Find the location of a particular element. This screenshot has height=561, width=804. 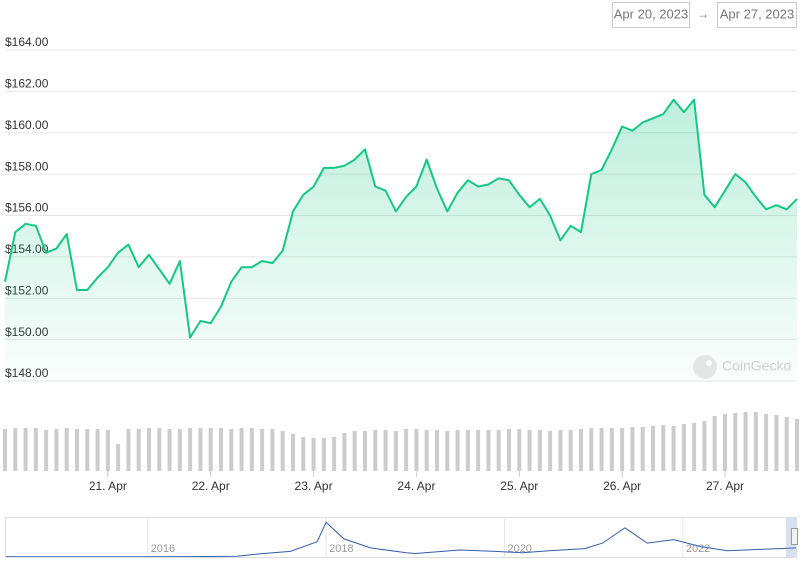

navigator-line is located at coordinates (401, 539).